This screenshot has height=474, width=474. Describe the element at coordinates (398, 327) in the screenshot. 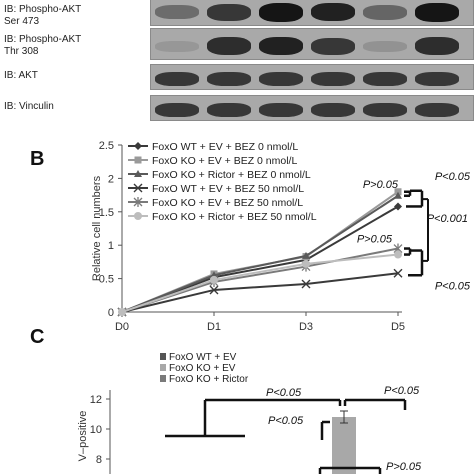

I see `x-tick-label: D5` at that location.